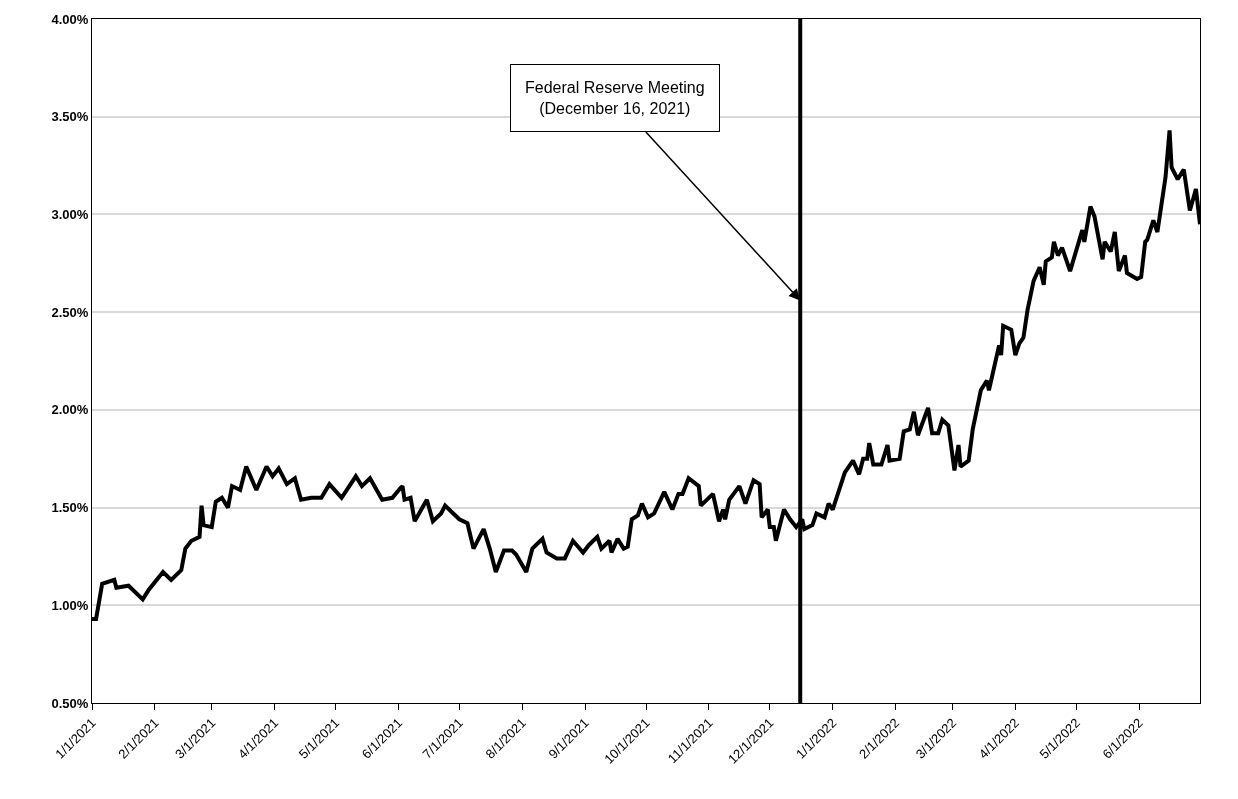  What do you see at coordinates (70, 508) in the screenshot?
I see `y-tick-label: 1.50%` at bounding box center [70, 508].